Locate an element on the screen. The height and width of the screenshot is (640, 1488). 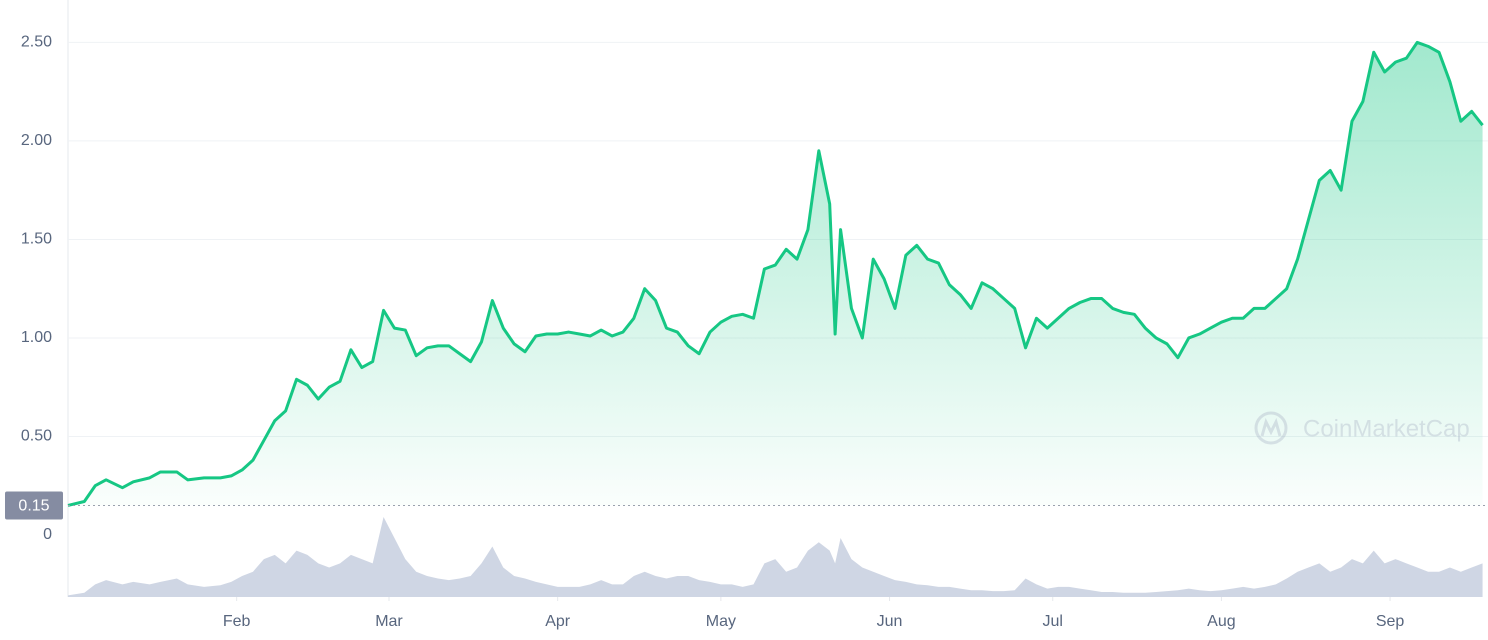
start-label: 0.15 is located at coordinates (33, 506).